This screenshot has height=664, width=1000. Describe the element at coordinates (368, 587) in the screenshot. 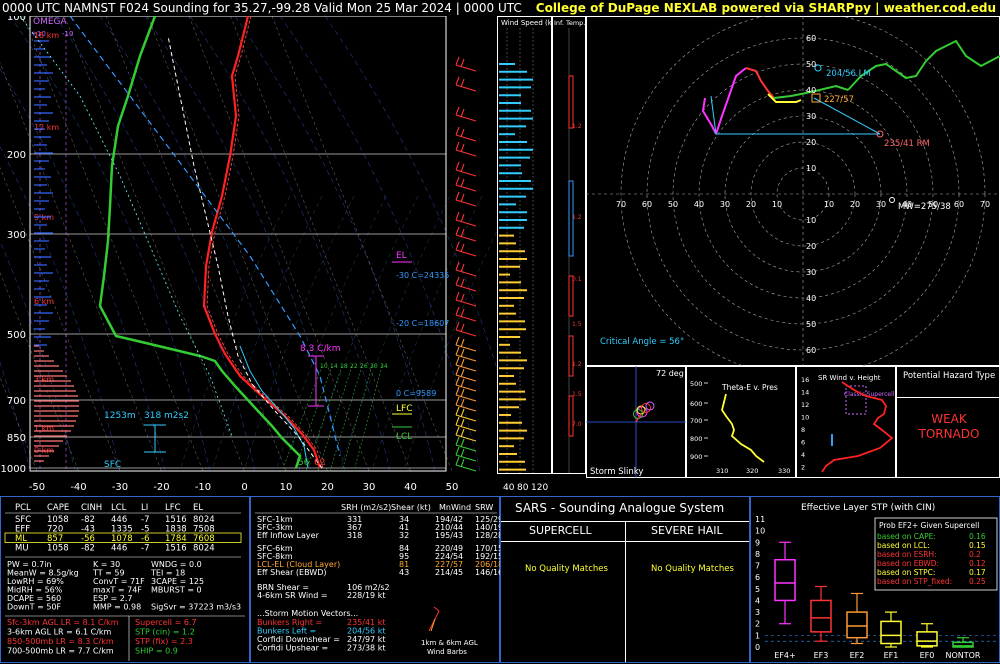

I see `brn-value: 106 m2/s2` at that location.